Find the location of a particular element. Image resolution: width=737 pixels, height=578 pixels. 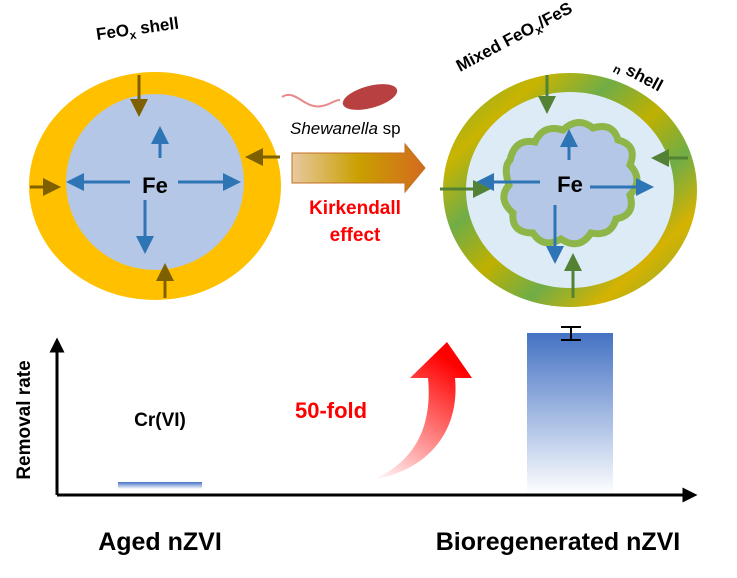

feox-shell-label: FeOx shell is located at coordinates (137, 30).